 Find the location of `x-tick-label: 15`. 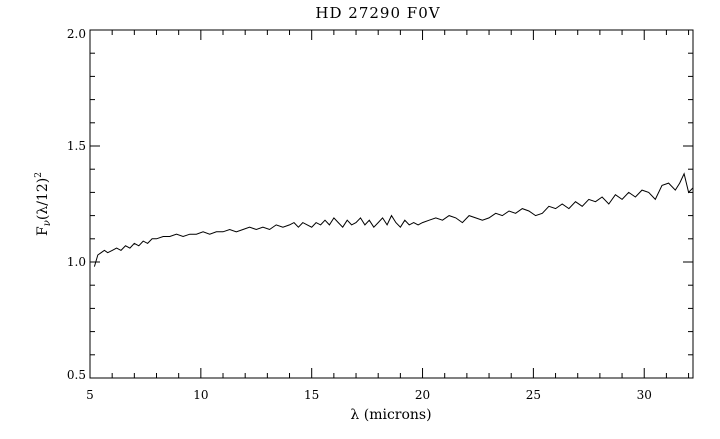

x-tick-label: 15 is located at coordinates (311, 395).